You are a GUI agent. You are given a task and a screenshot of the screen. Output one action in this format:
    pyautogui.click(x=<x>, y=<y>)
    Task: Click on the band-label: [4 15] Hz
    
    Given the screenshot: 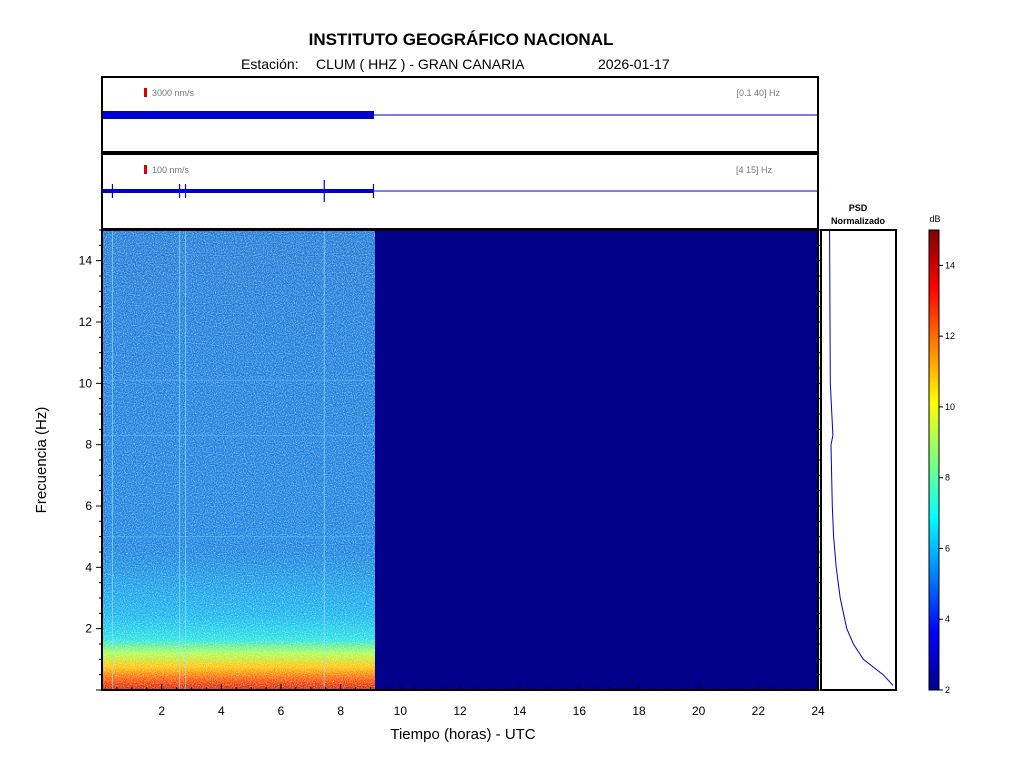 What is the action you would take?
    pyautogui.click(x=754, y=170)
    